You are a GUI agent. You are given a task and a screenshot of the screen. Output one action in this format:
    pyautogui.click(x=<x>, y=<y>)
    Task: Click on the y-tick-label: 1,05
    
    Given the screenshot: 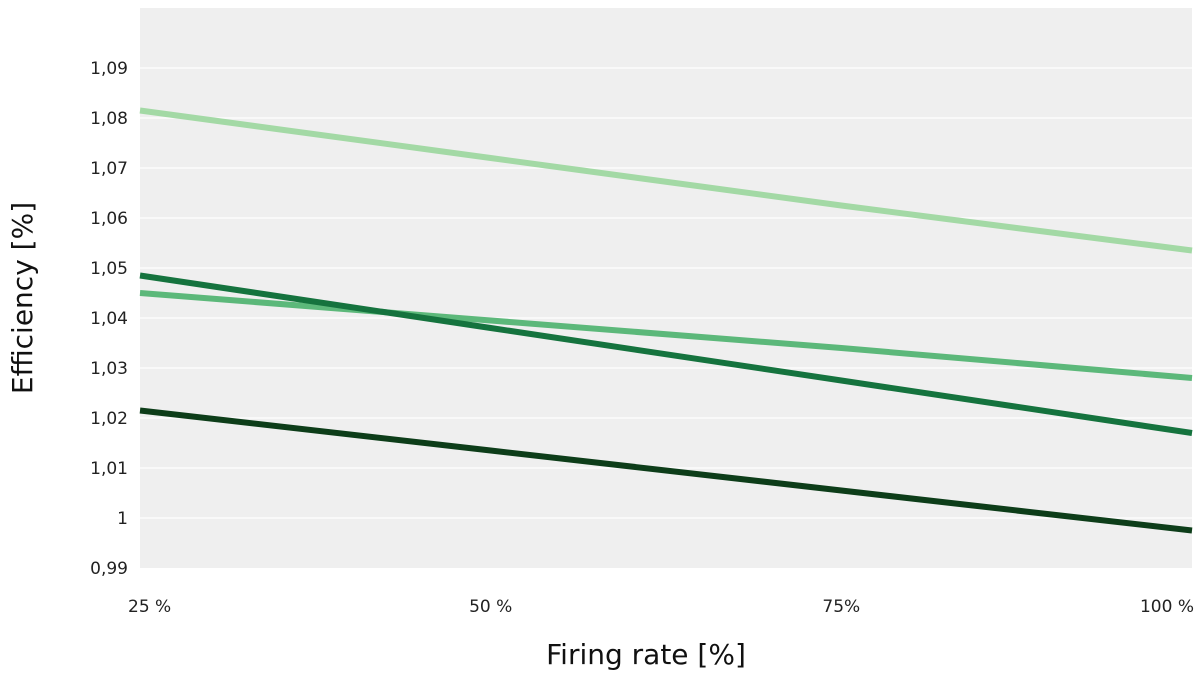 What is the action you would take?
    pyautogui.click(x=109, y=269)
    